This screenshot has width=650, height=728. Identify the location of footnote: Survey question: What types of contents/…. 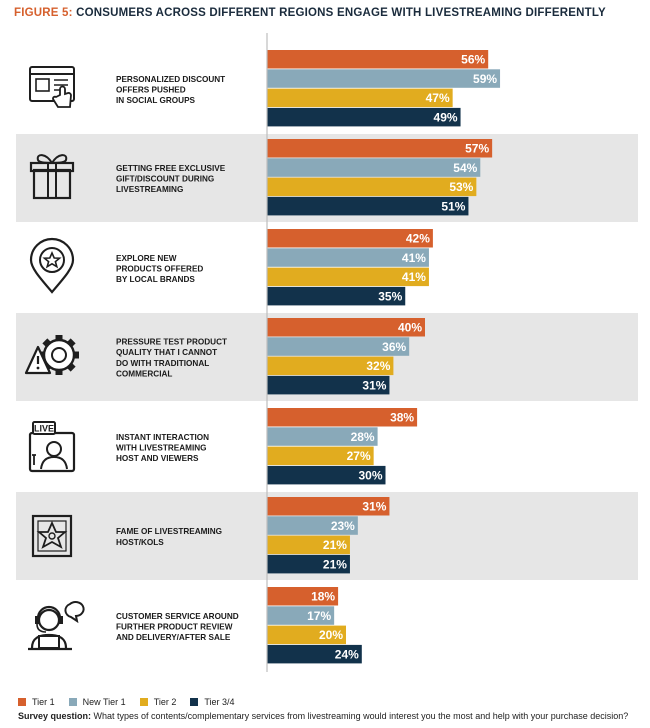
(323, 716).